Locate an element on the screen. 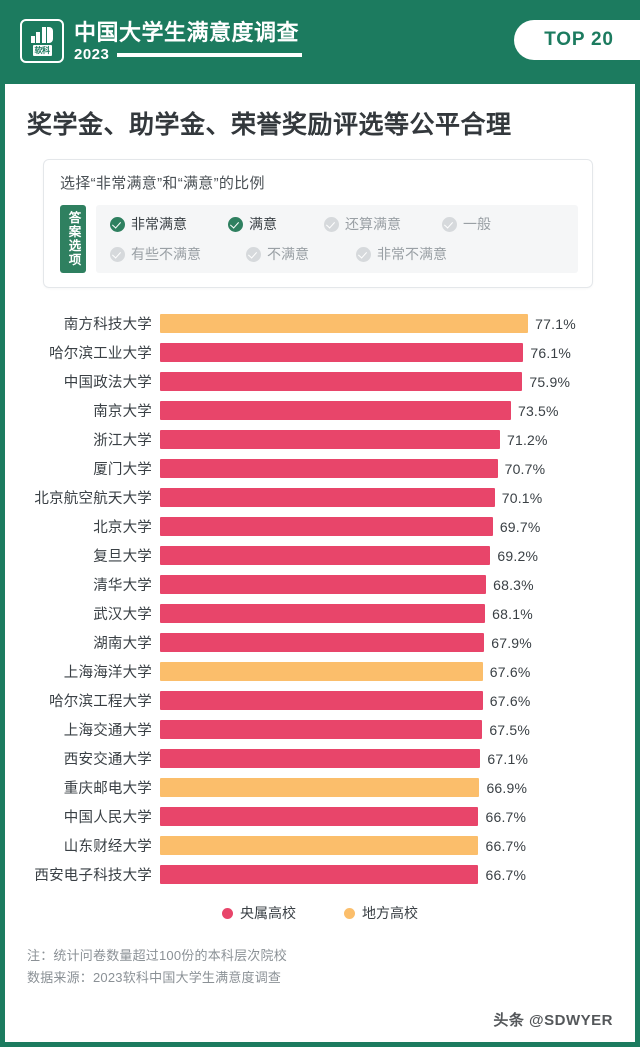 The image size is (640, 1047). bar-value-label: 69.2% is located at coordinates (518, 555).